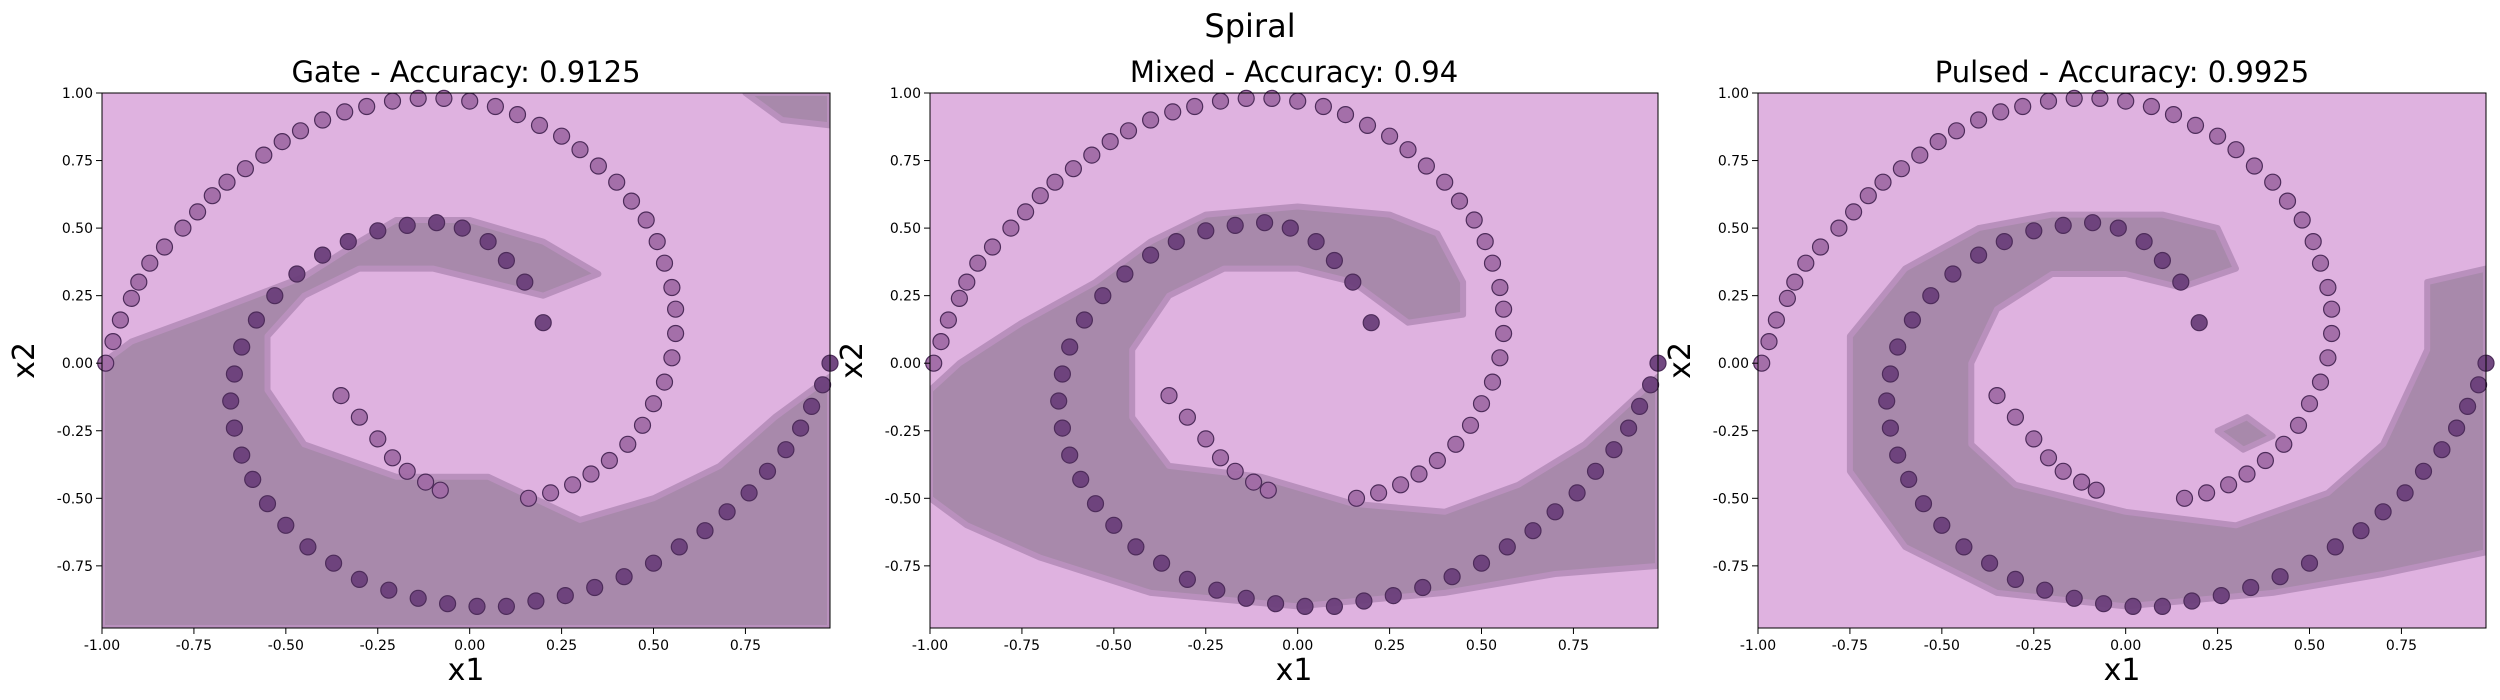  I want to click on panel-title: Pulsed - Accuracy: 0.9925, so click(2122, 72).